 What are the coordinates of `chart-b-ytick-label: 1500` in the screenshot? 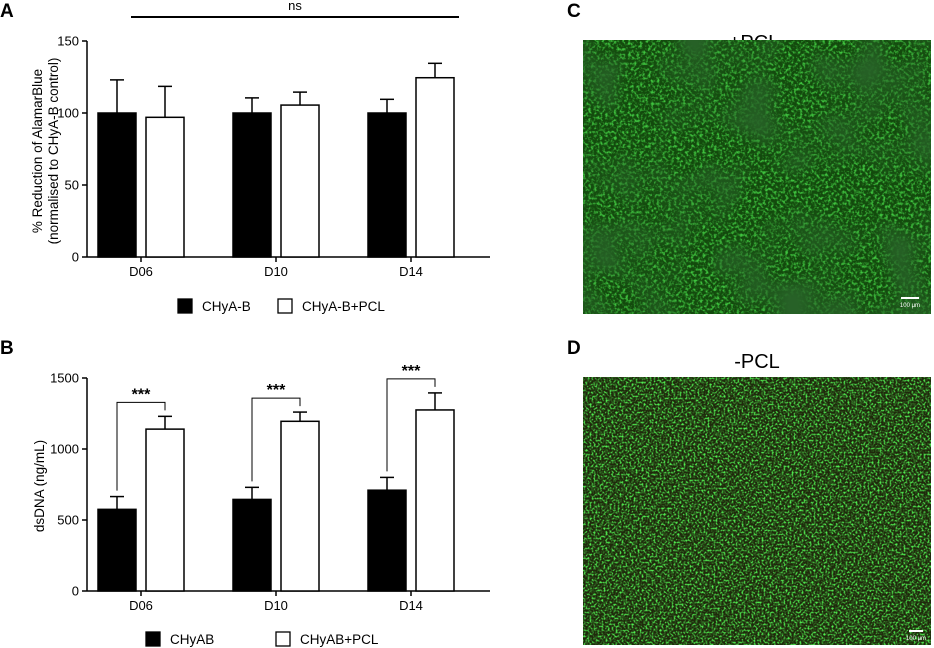 It's located at (64, 378).